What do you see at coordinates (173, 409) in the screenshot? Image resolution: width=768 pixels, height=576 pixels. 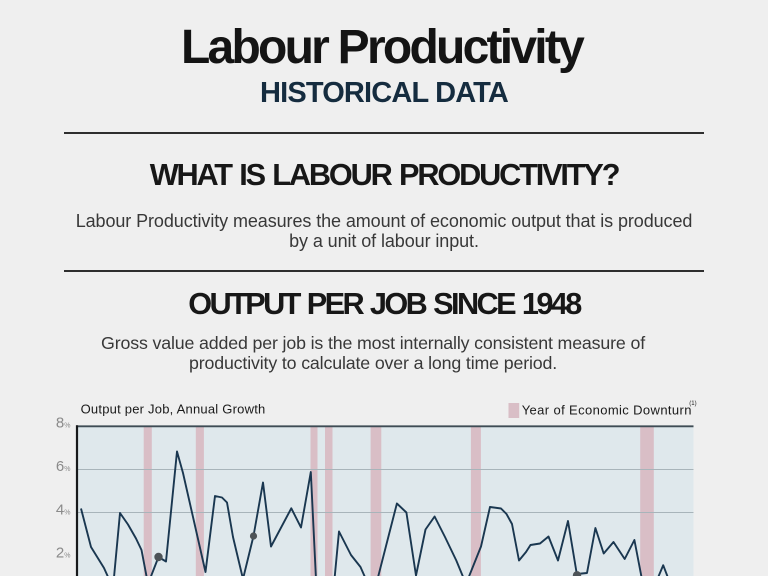 I see `svg-text: Output per Job, Annual Growth` at bounding box center [173, 409].